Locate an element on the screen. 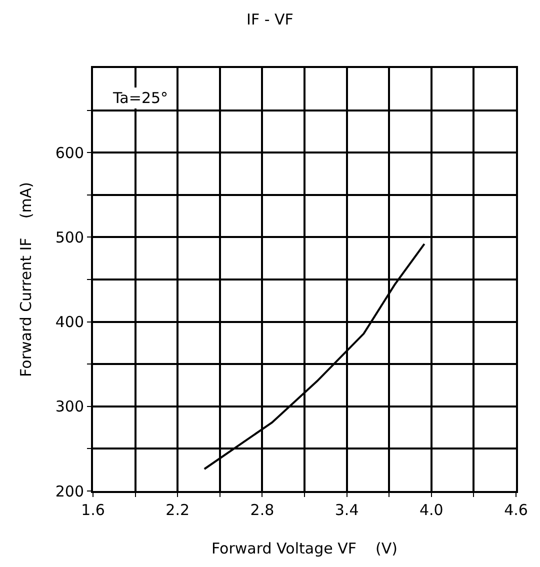 The image size is (540, 567). y-axis-title: Forward Current IF (mA) is located at coordinates (26, 279).